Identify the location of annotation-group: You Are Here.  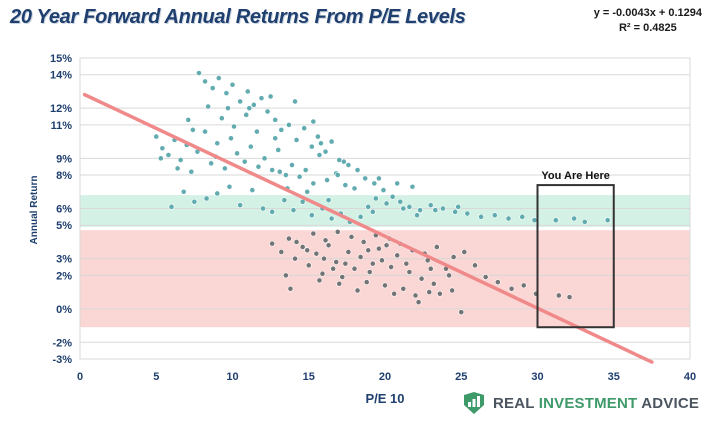
(575, 249).